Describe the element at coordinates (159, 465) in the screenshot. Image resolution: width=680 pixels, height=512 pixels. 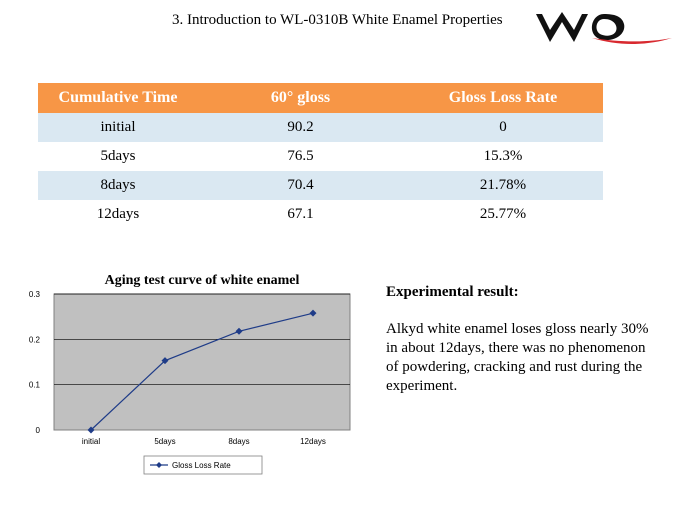
I see `legend-marker` at that location.